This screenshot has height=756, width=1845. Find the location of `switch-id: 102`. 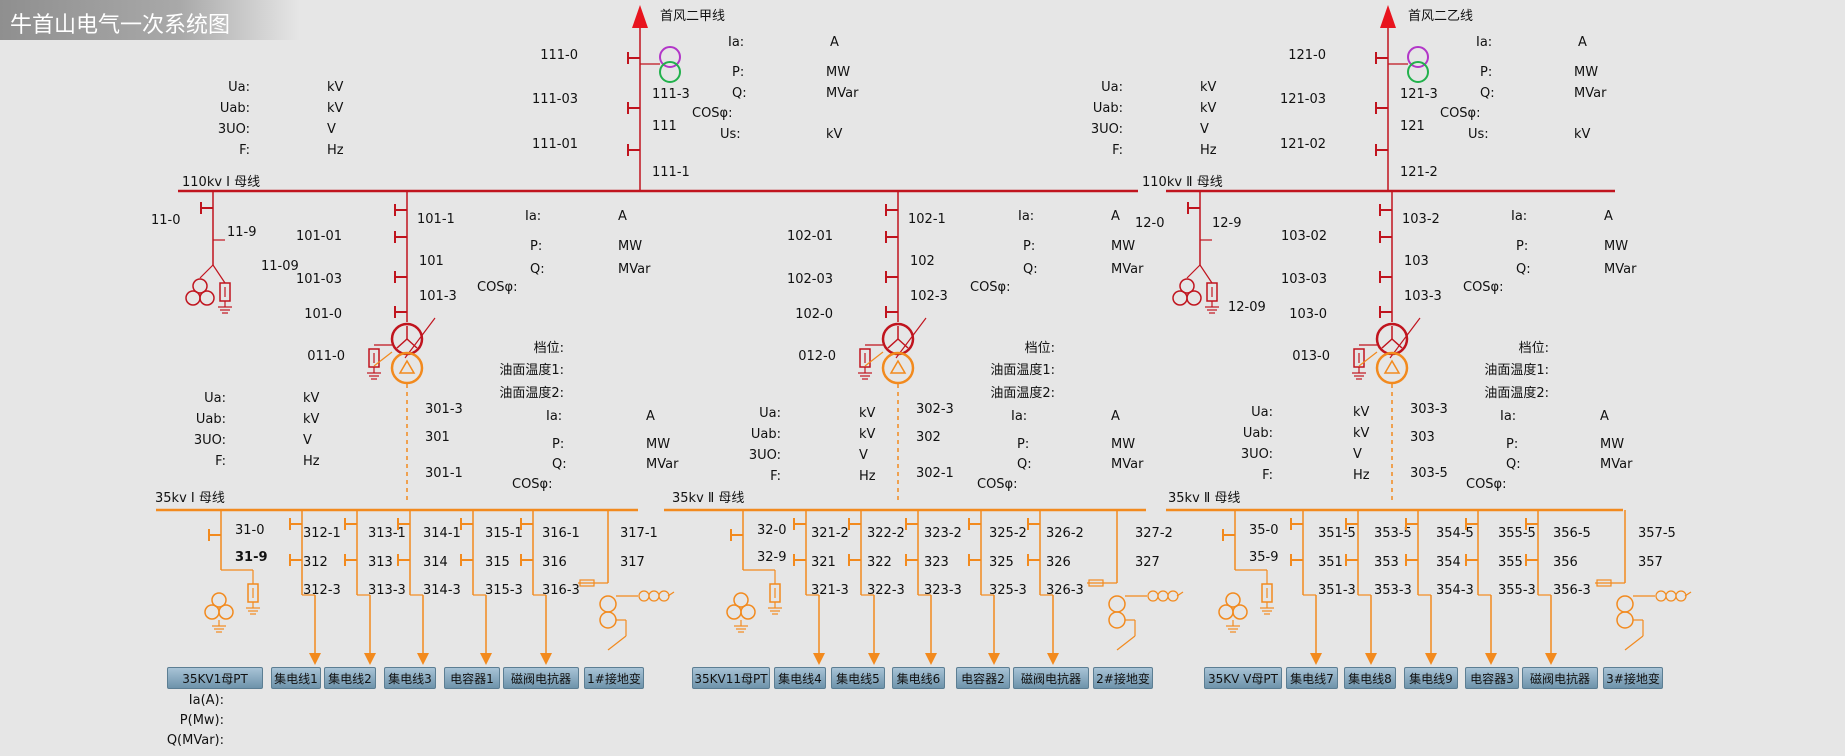

switch-id: 102 is located at coordinates (922, 261).